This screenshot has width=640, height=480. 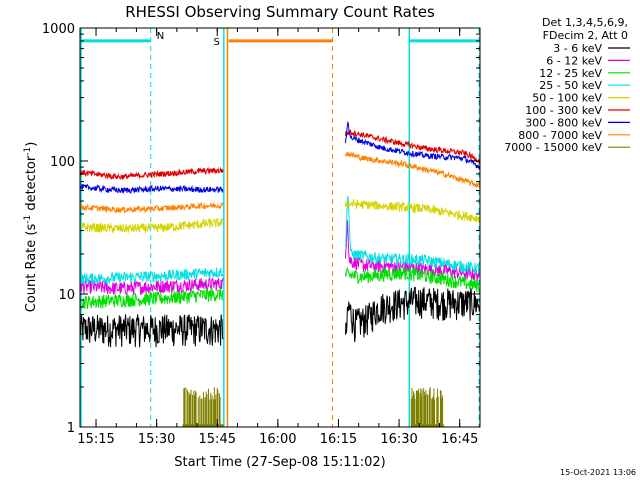 I want to click on x-axis-label: Start Time (27-Sep-08 15:11:02), so click(x=279, y=462).